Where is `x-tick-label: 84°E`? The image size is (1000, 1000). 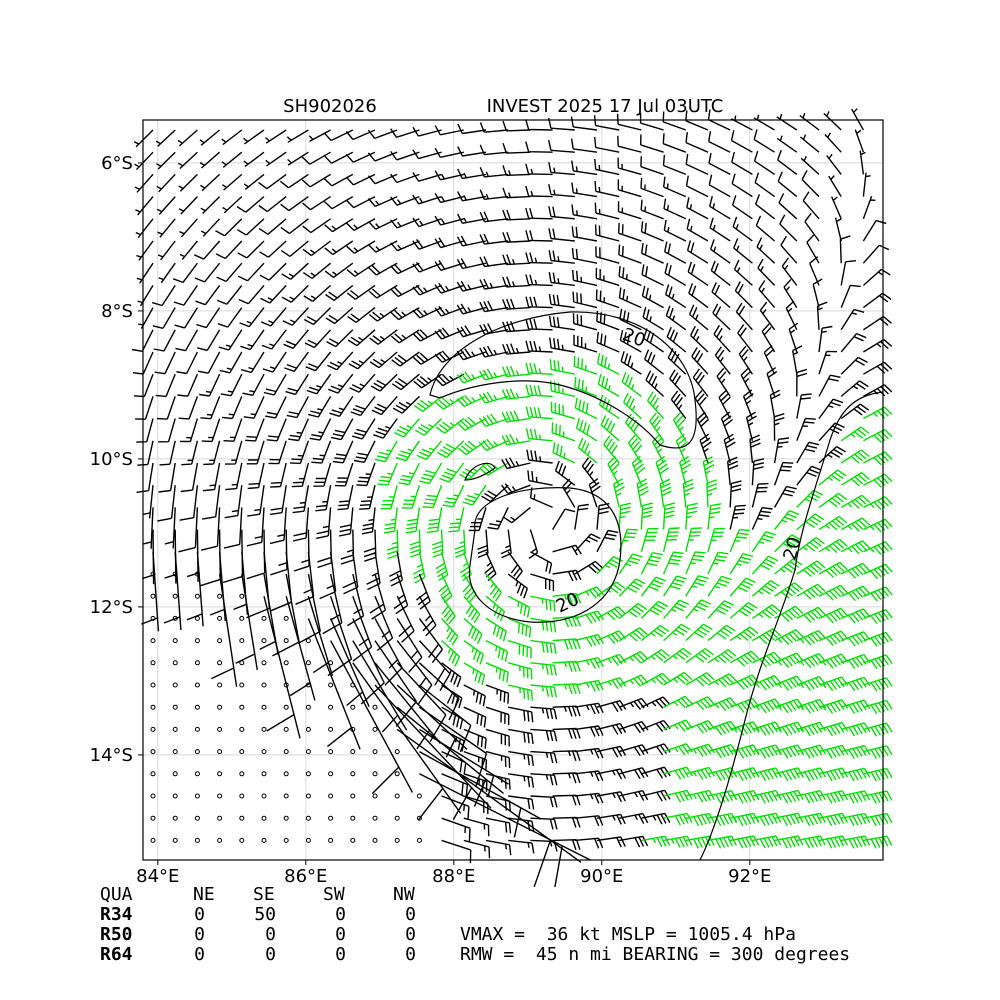 x-tick-label: 84°E is located at coordinates (157, 876).